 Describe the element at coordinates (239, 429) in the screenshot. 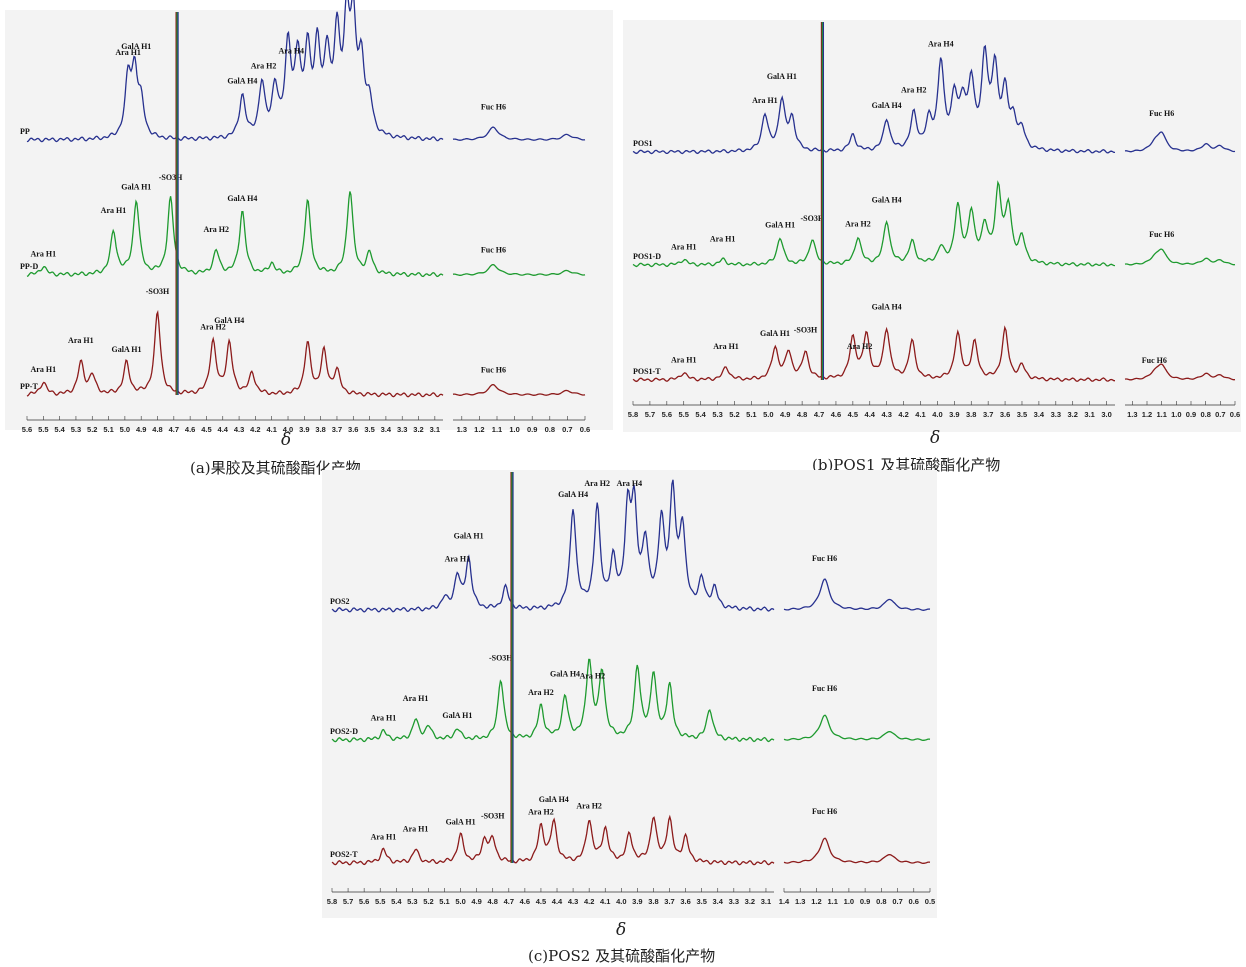

I see `x-tick-label: 4.3` at that location.